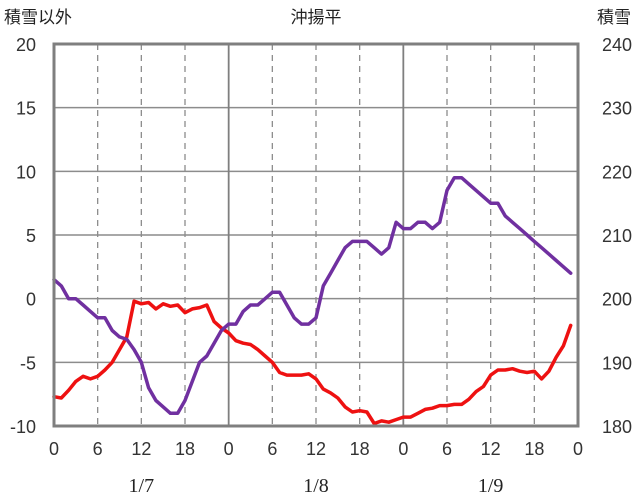 The image size is (636, 501). I want to click on date-labels: 1/7 1/8 1/9, so click(316, 486).